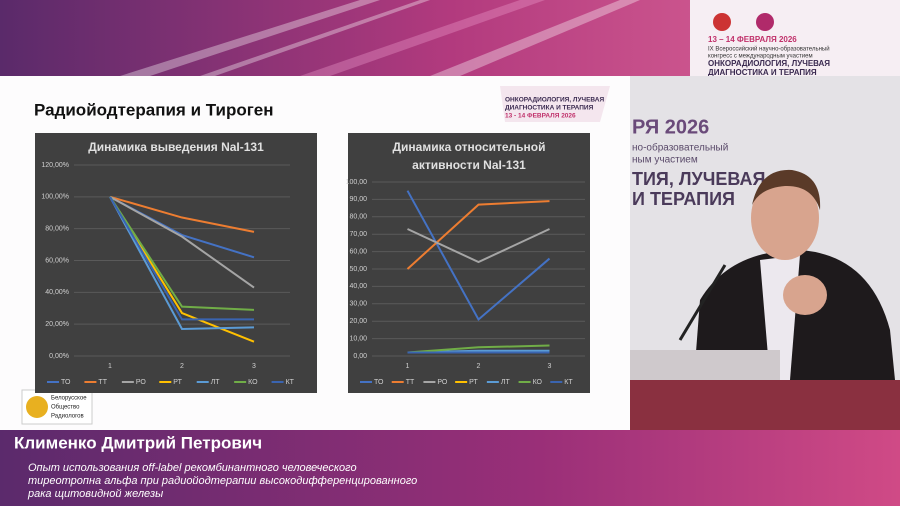 The width and height of the screenshot is (900, 506). Describe the element at coordinates (554, 100) in the screenshot. I see `badge-title: ОНКОРАДИОЛОГИЯ, ЛУЧЕВАЯ` at that location.